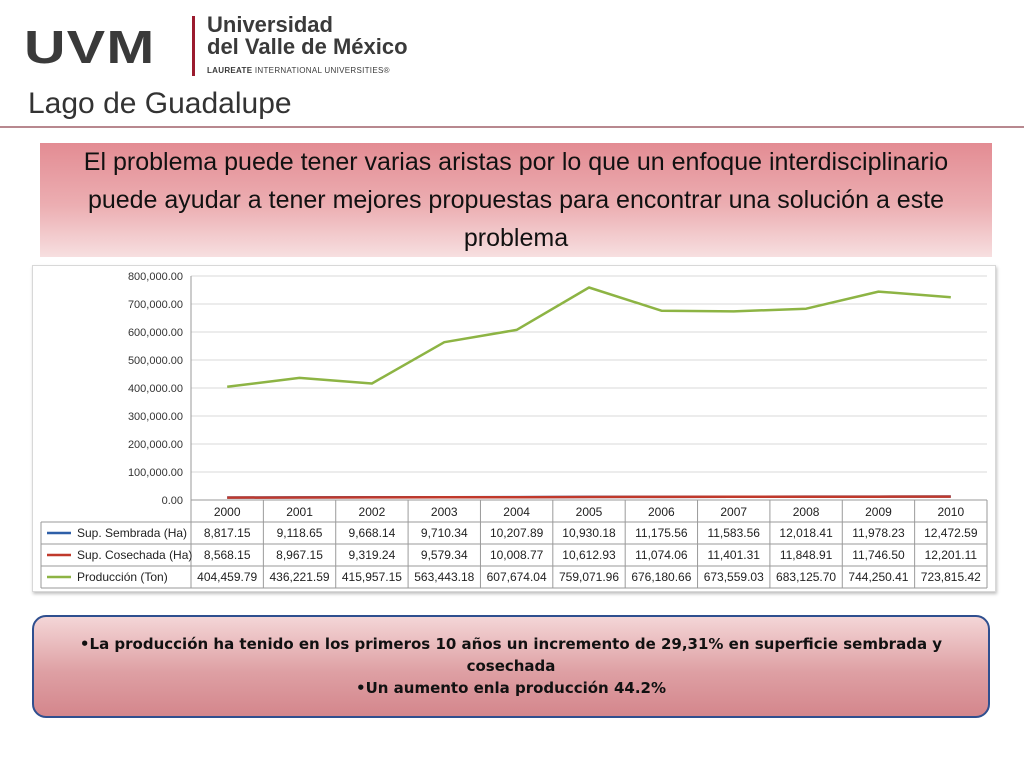 This screenshot has width=1024, height=768. Describe the element at coordinates (300, 577) in the screenshot. I see `data-label: 436,221.59` at that location.